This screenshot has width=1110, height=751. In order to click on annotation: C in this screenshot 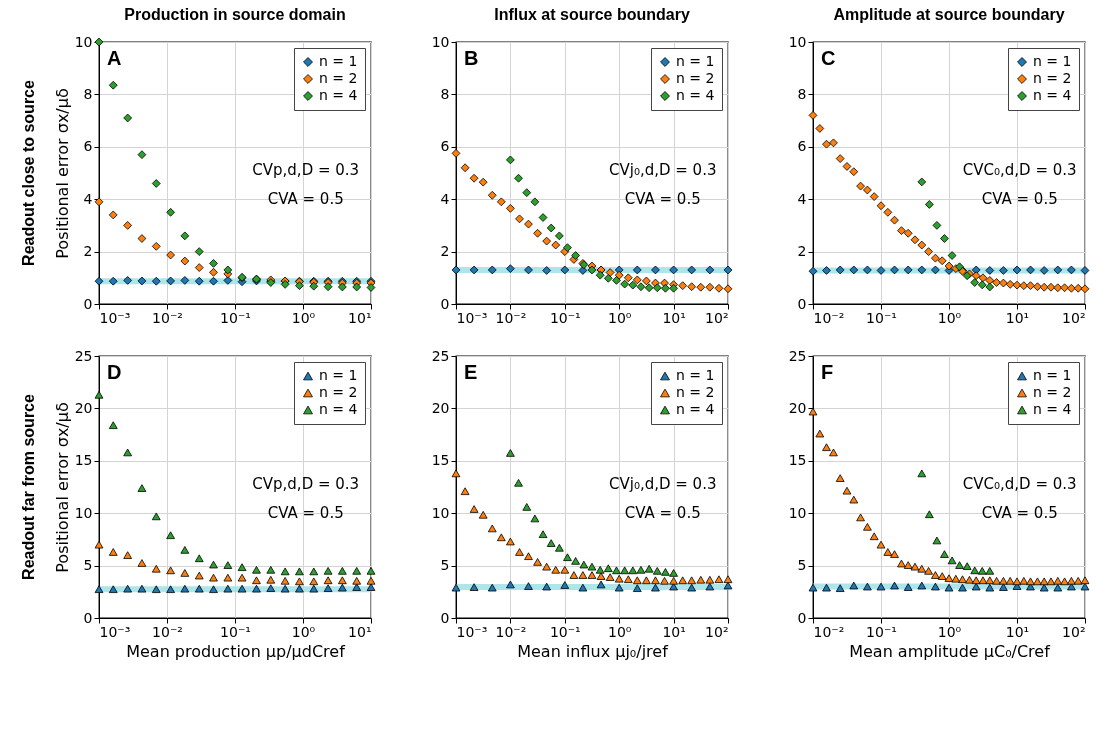, I will do `click(828, 58)`.